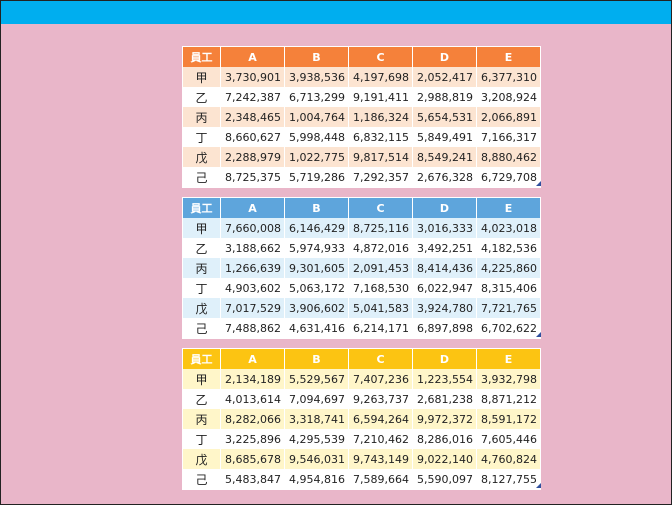 The image size is (672, 505). What do you see at coordinates (316, 399) in the screenshot?
I see `value-cell: 7,094,697` at bounding box center [316, 399].